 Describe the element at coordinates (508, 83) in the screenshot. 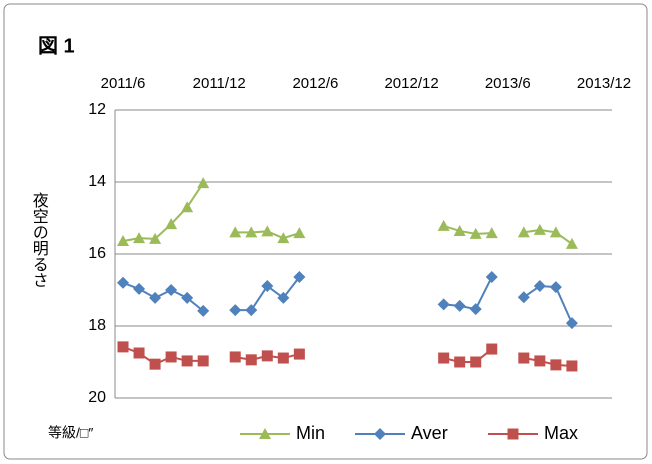

I see `x-tick-label: 2013/6` at that location.